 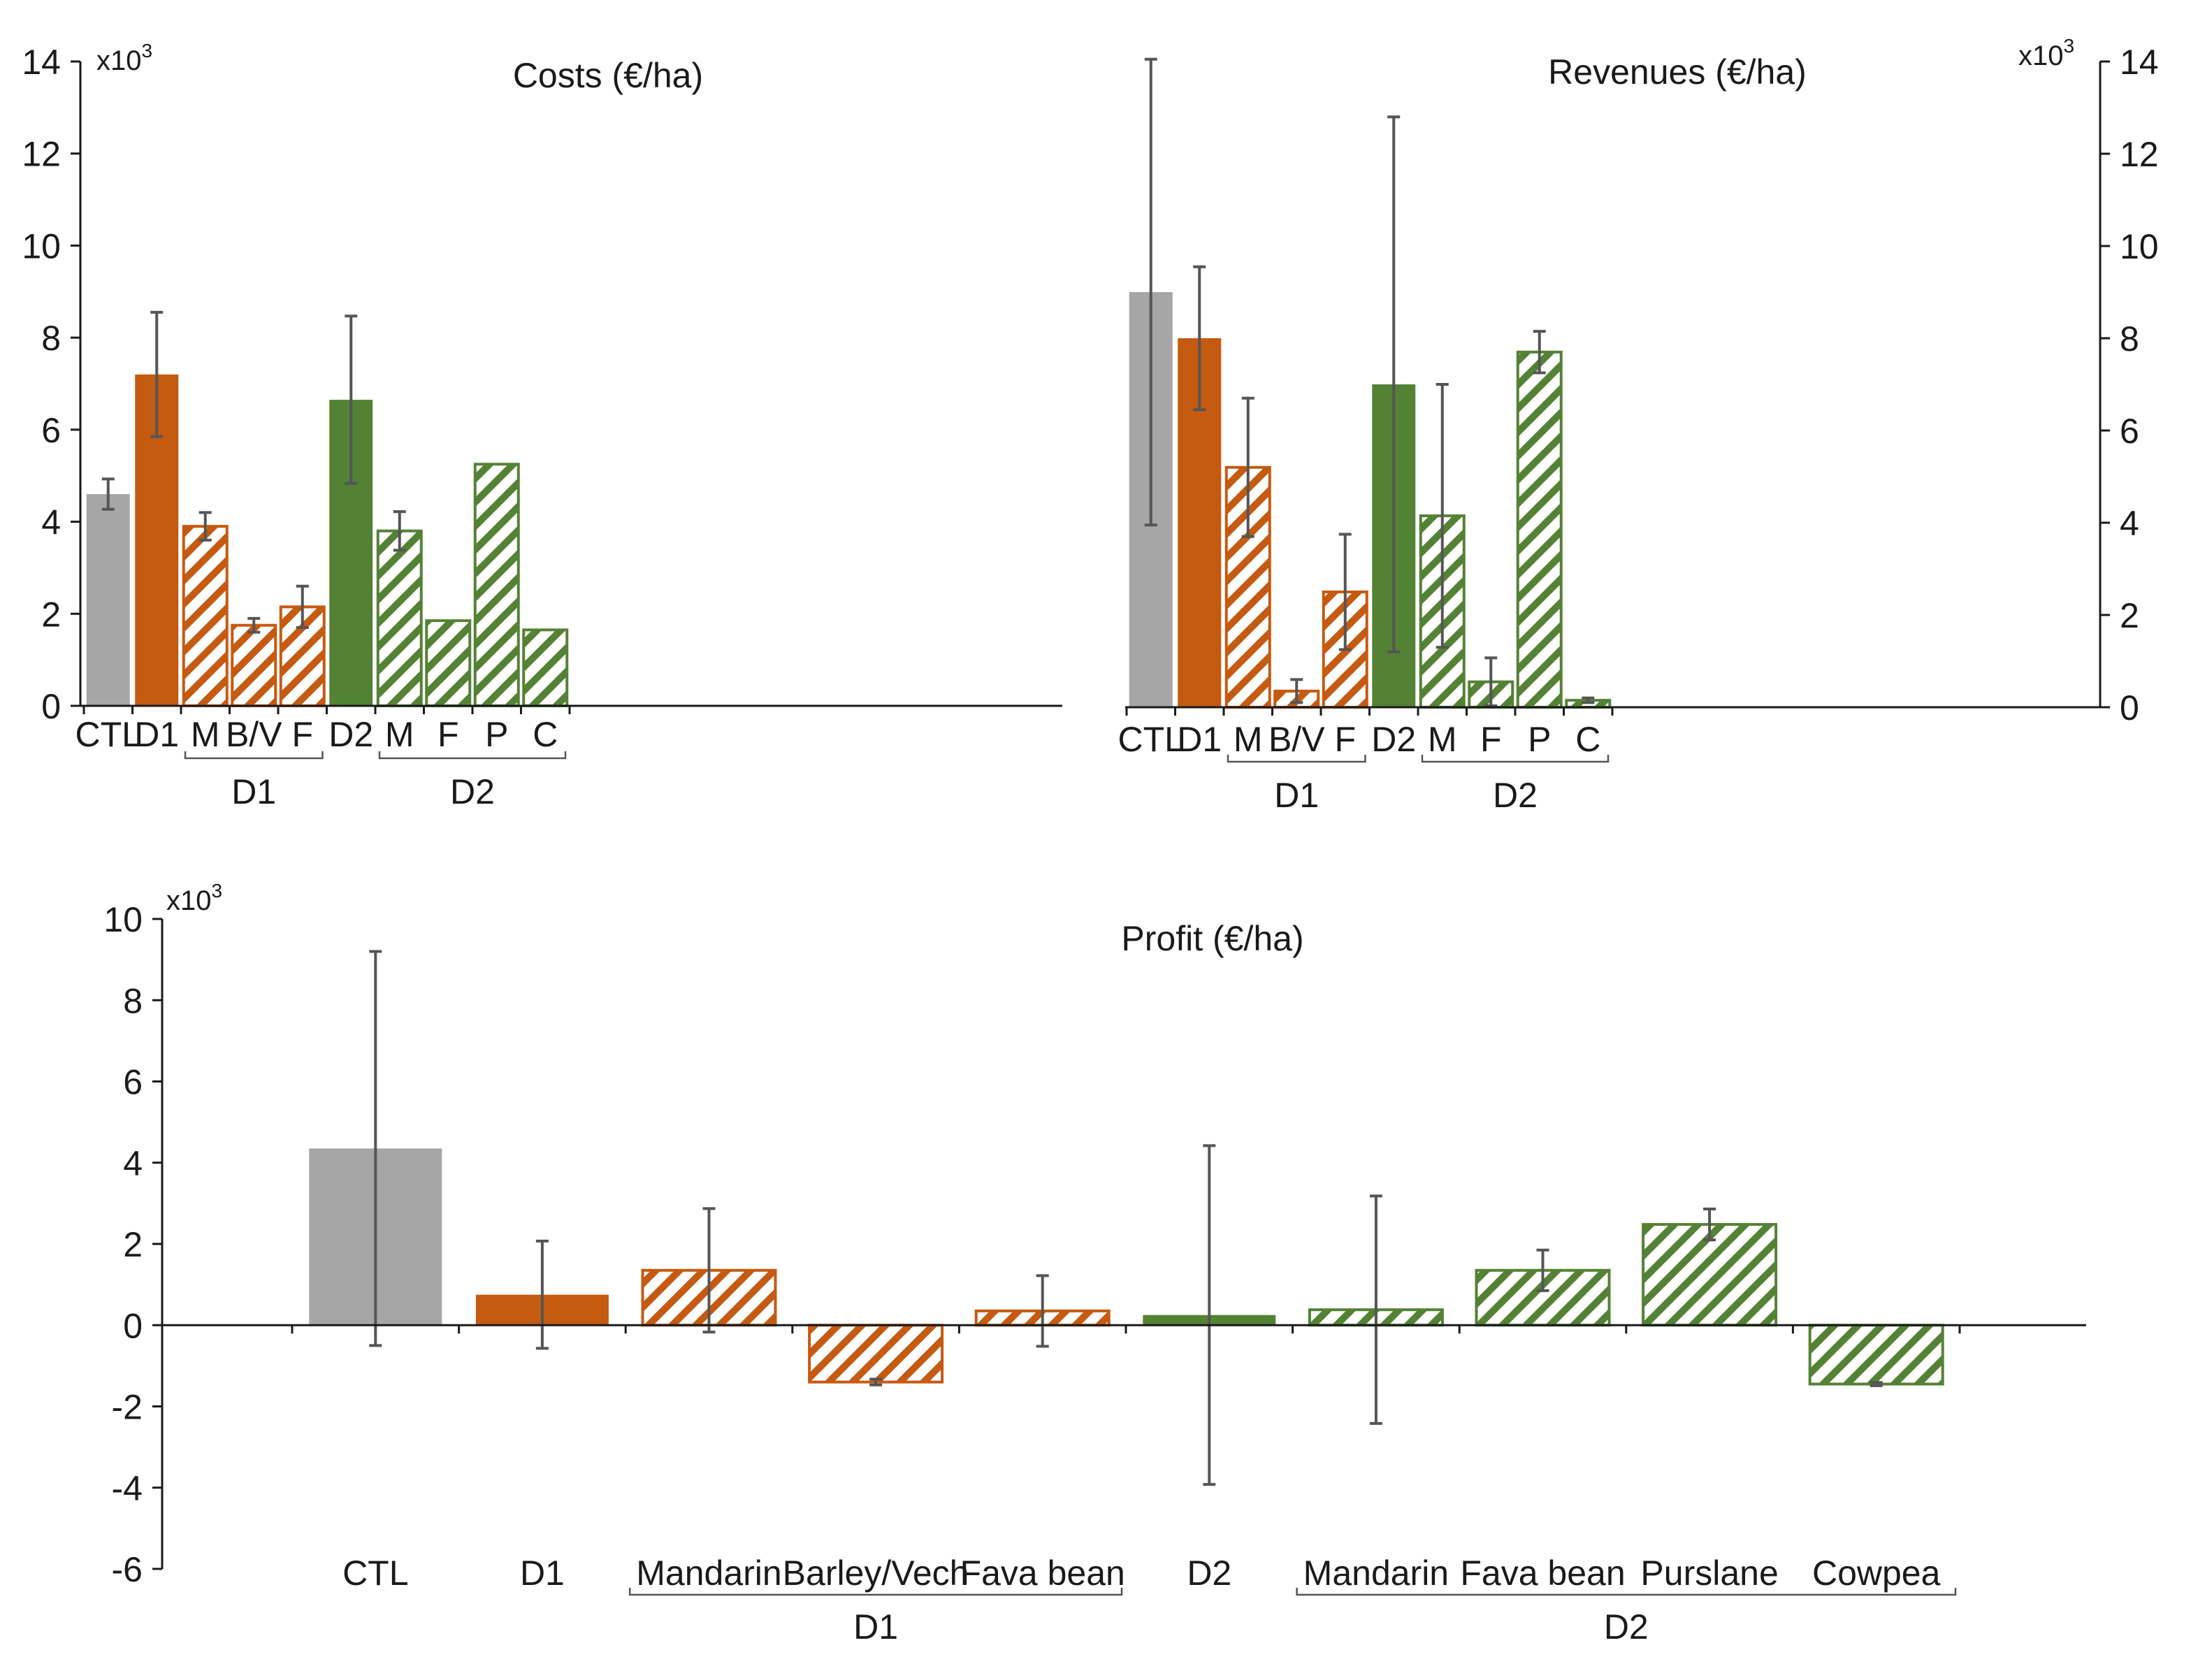 I want to click on costs-y-tick-label-4: 8, so click(x=51, y=339).